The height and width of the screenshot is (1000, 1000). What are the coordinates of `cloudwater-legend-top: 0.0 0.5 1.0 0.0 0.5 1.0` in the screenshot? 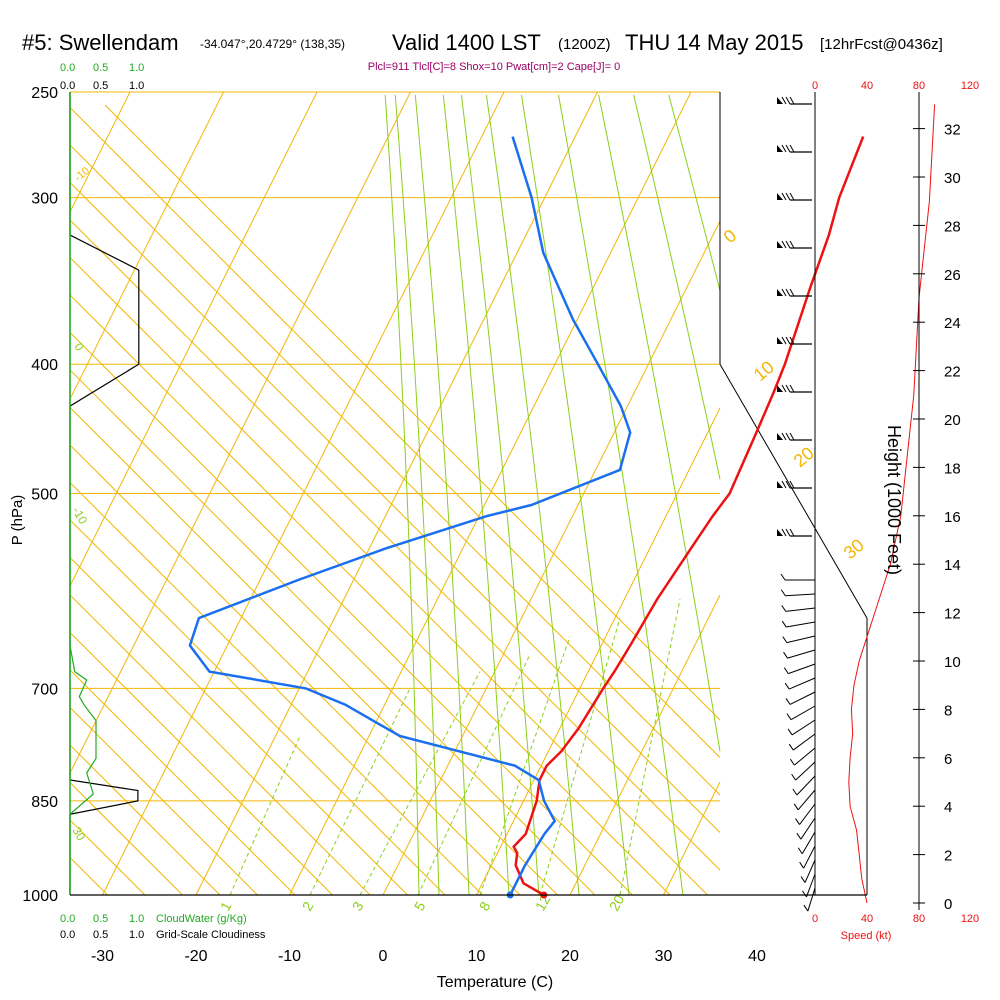 It's located at (102, 77).